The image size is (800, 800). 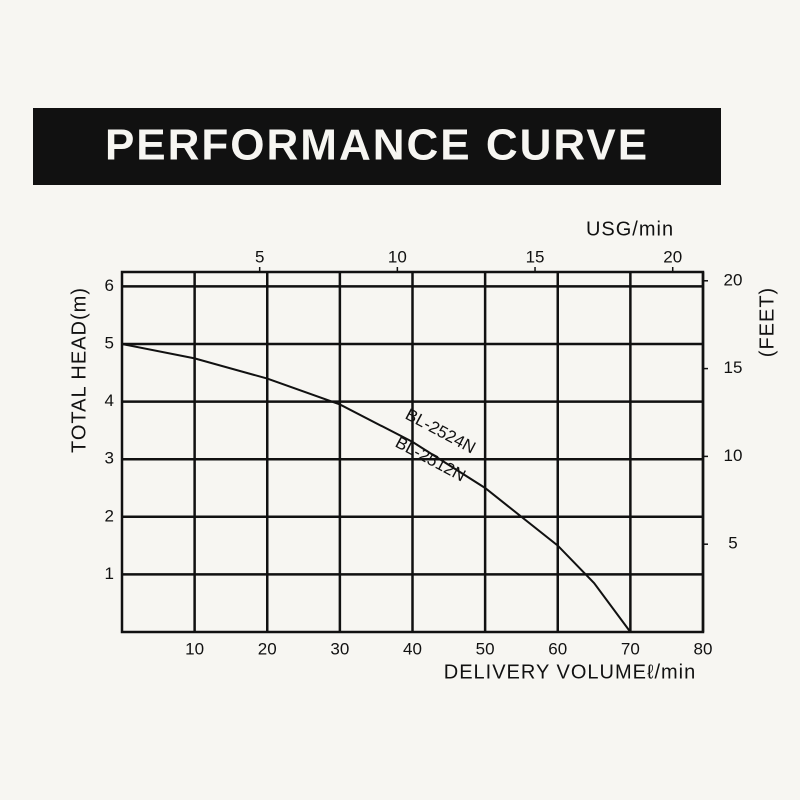 What do you see at coordinates (339, 648) in the screenshot?
I see `x-tick-label: 30` at bounding box center [339, 648].